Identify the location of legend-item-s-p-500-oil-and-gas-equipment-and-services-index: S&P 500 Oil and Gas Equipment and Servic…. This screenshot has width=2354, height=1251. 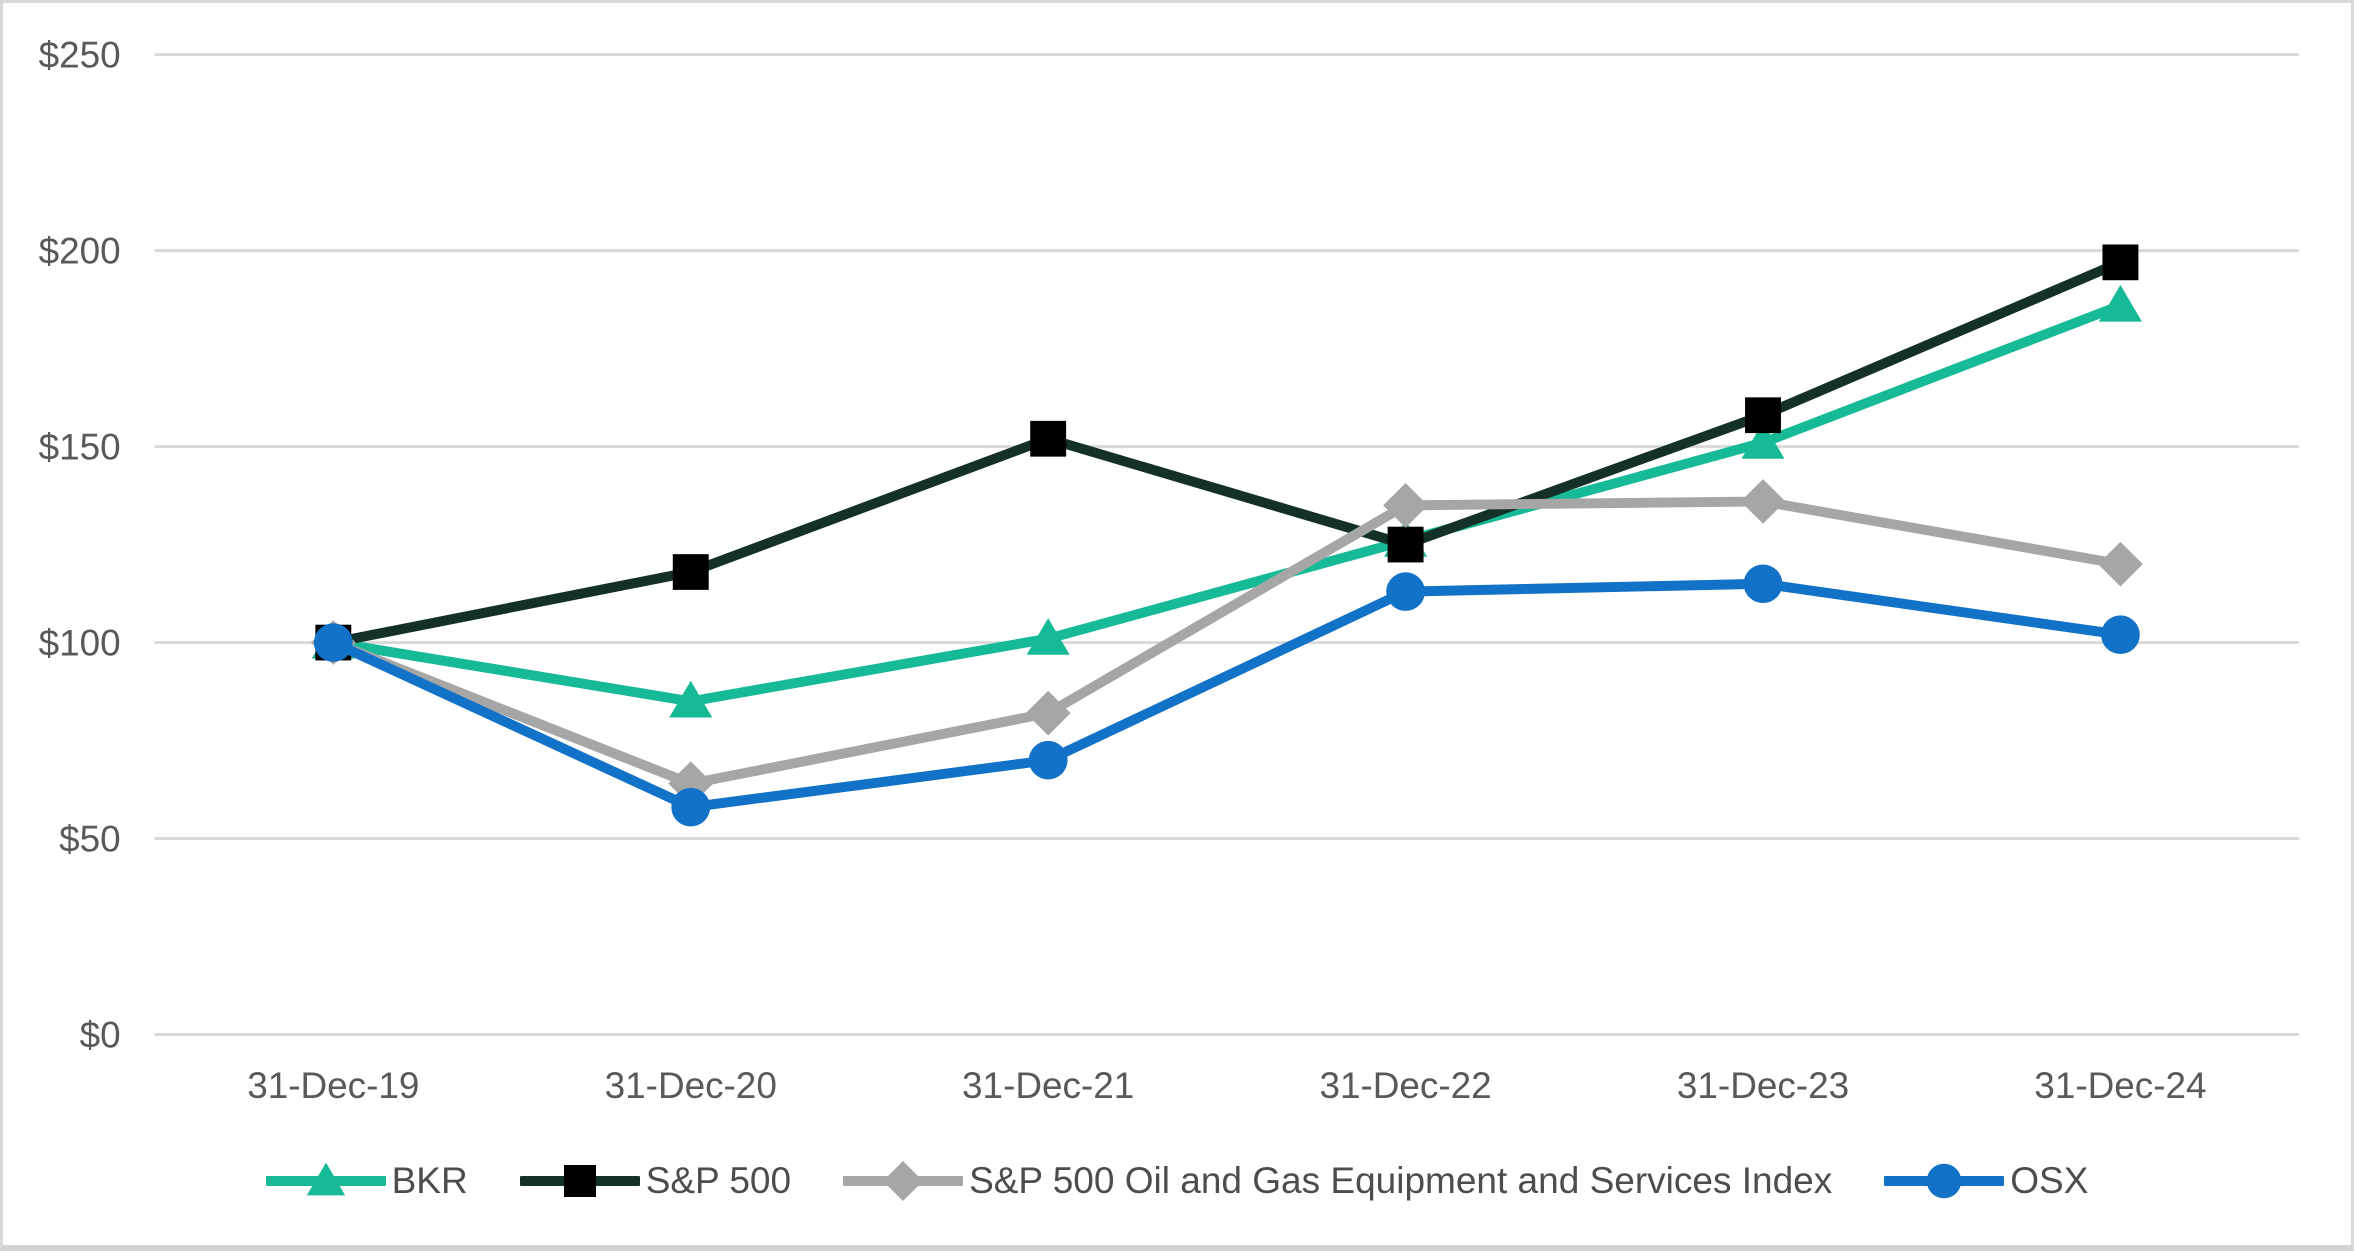
(1337, 1181).